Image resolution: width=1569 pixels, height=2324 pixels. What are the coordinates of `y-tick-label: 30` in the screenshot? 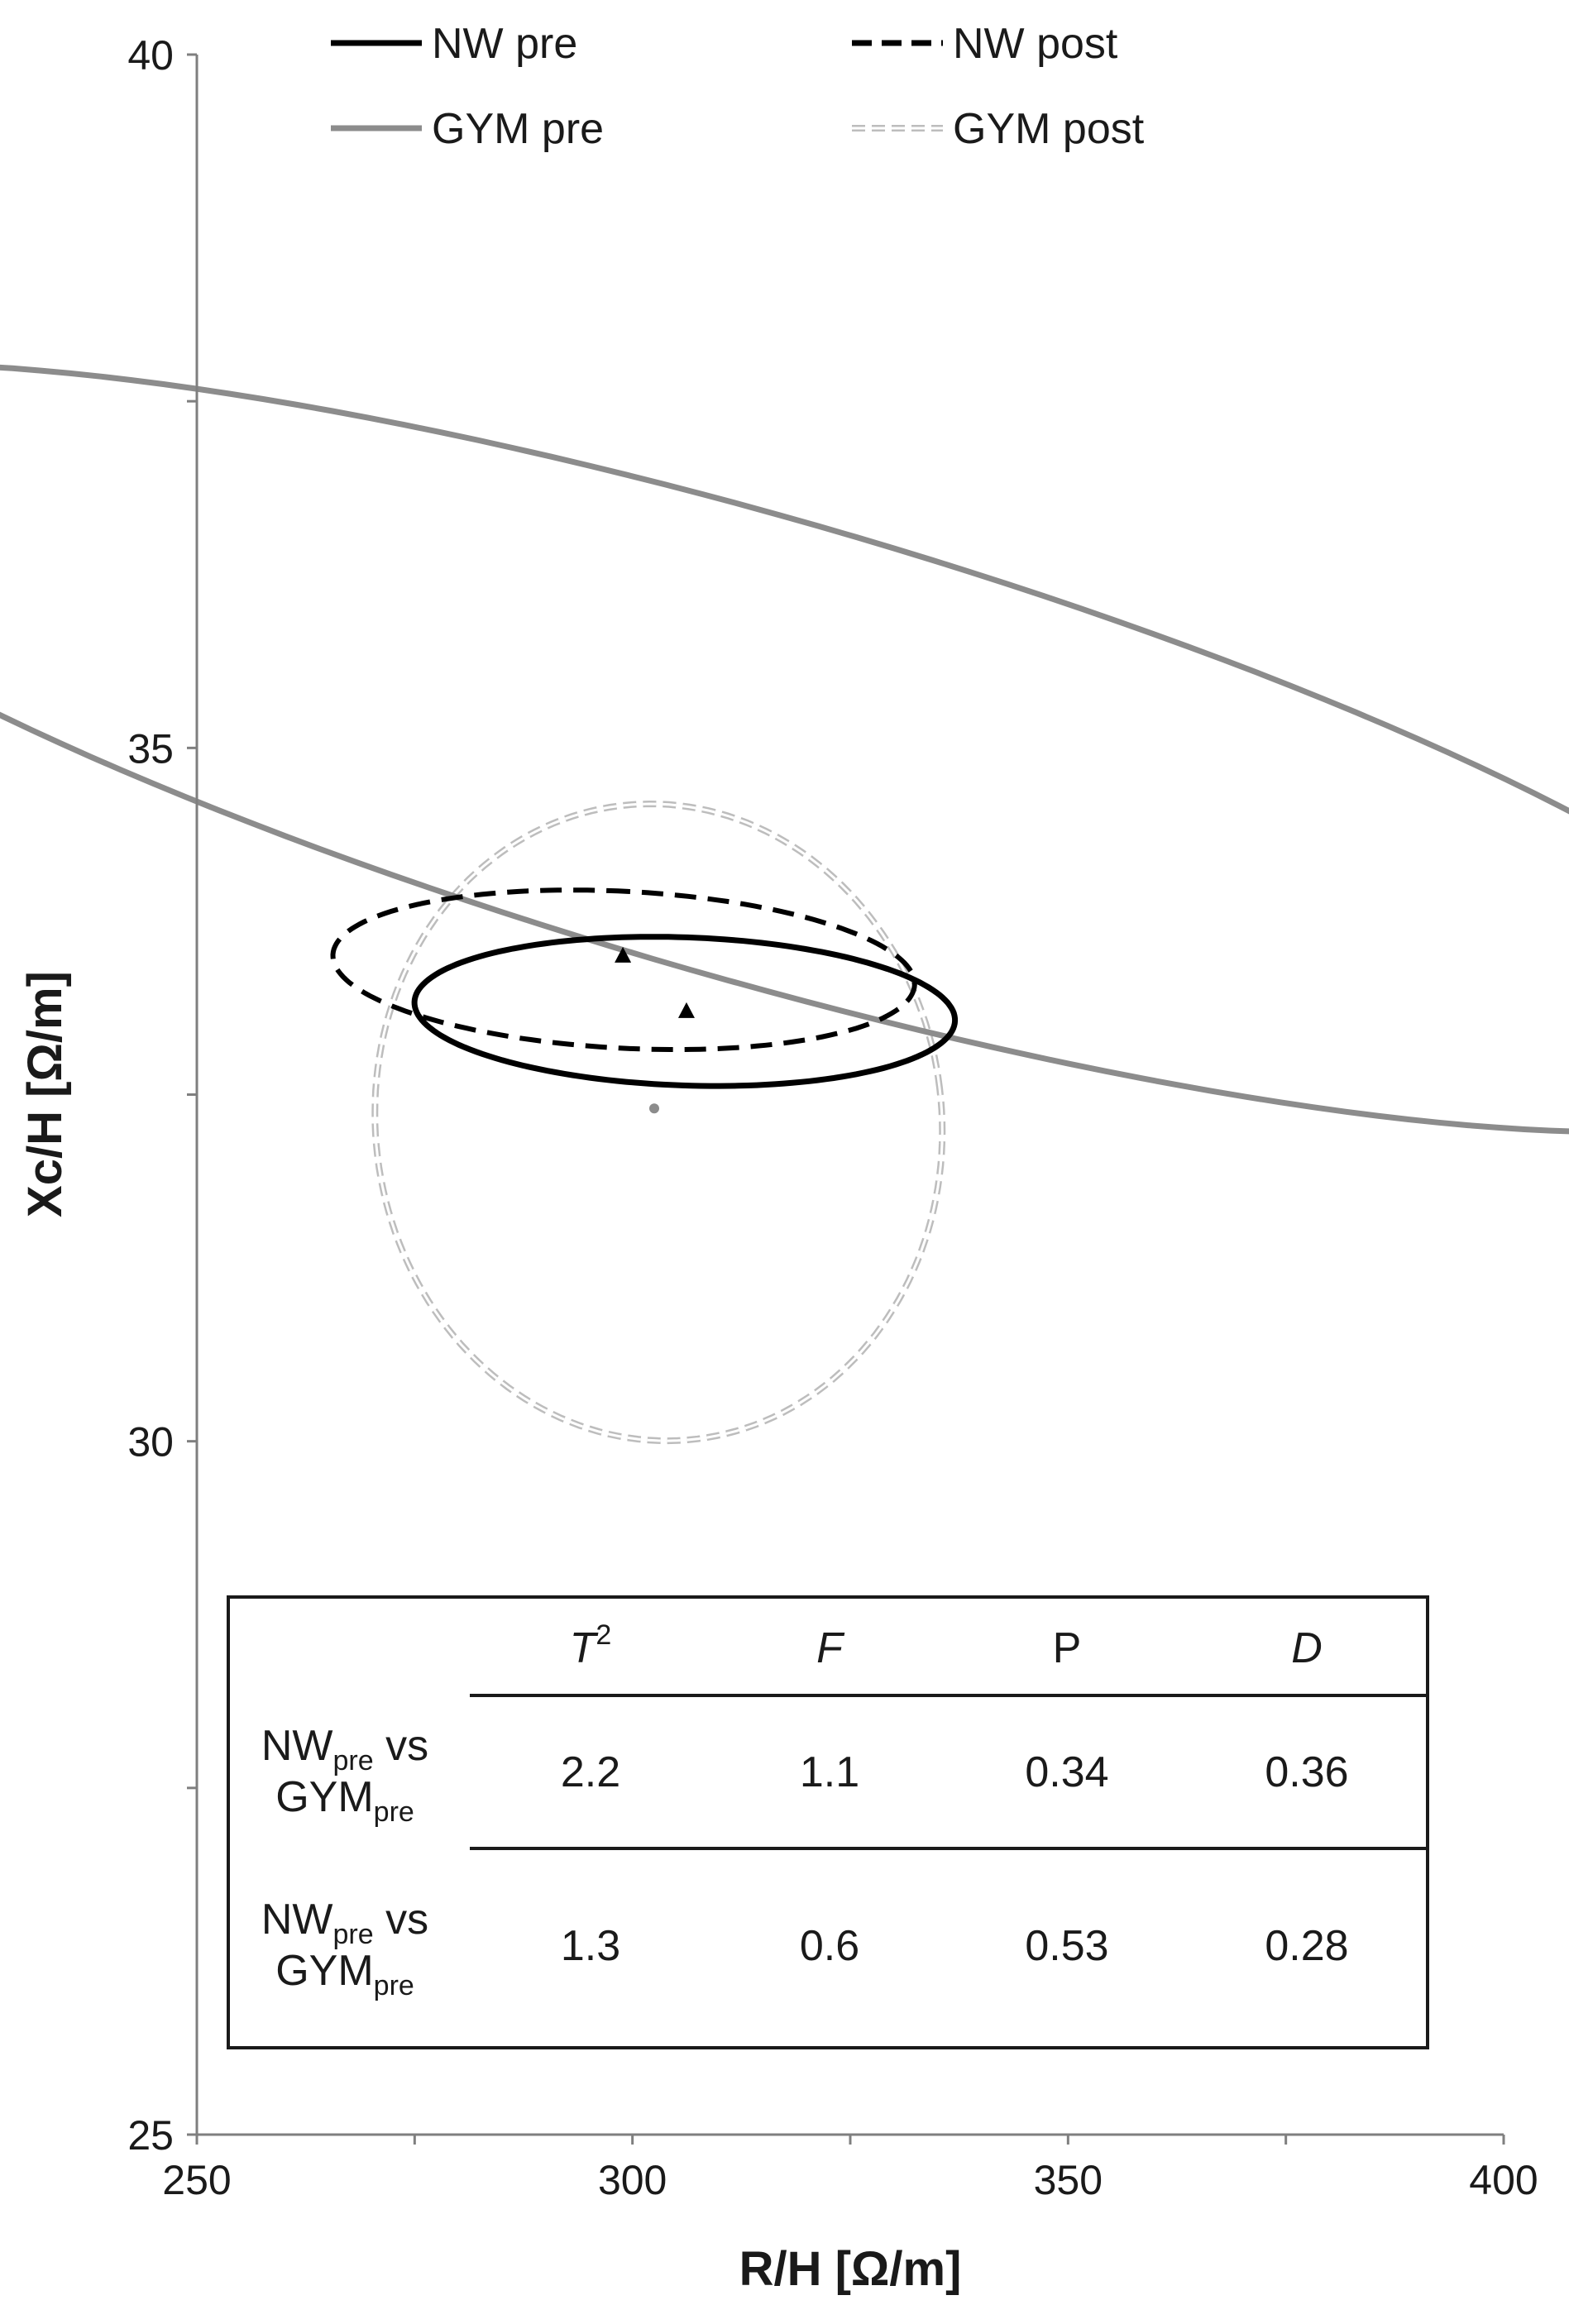 It's located at (150, 1442).